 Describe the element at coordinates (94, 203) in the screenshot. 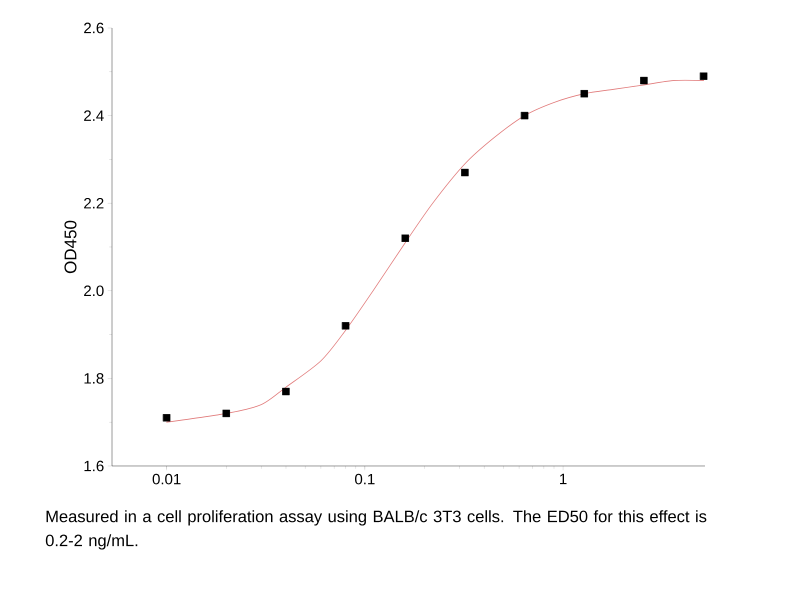

I see `y-tick-label: 2.2` at that location.